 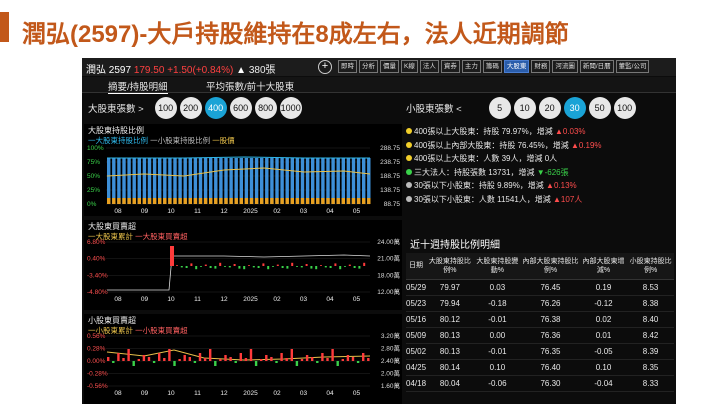 What do you see at coordinates (524, 108) in the screenshot?
I see `small-holder-option: 10` at bounding box center [524, 108].